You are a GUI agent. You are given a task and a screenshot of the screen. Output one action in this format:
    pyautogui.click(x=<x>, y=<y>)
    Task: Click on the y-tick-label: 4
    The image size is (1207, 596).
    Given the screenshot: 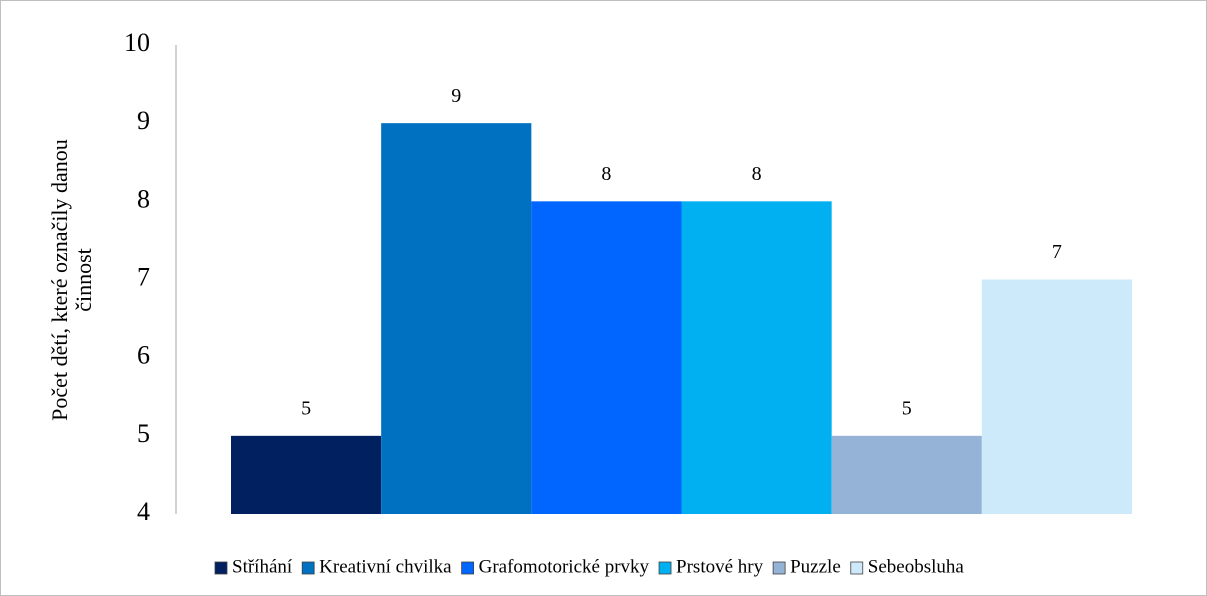 What is the action you would take?
    pyautogui.click(x=143, y=511)
    